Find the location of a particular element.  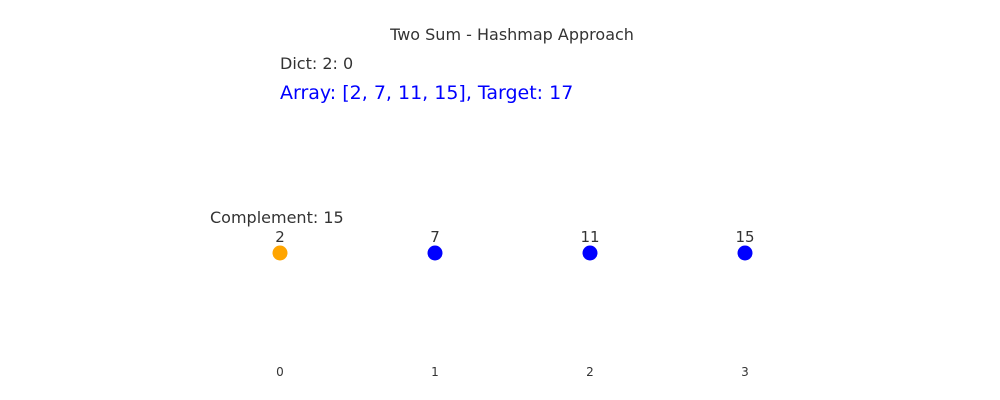

element-index-label: 2 is located at coordinates (590, 372).